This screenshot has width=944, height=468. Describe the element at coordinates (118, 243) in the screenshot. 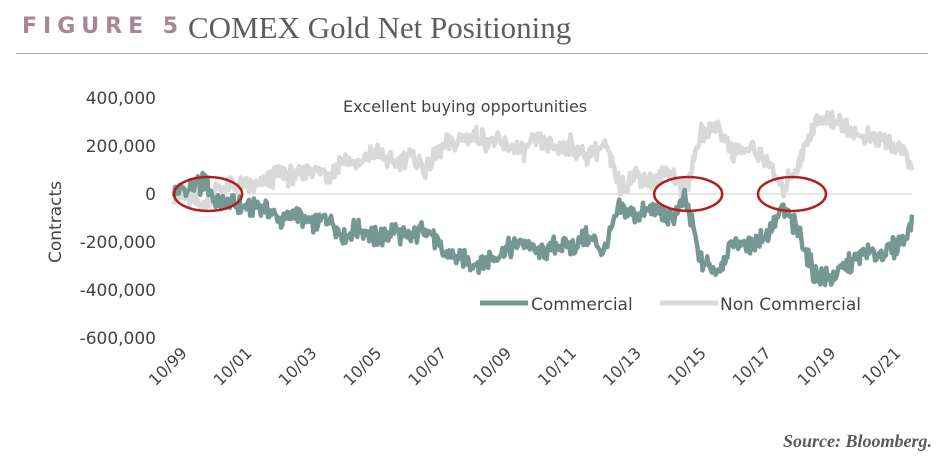

I see `y-tick-label: -200,000` at that location.